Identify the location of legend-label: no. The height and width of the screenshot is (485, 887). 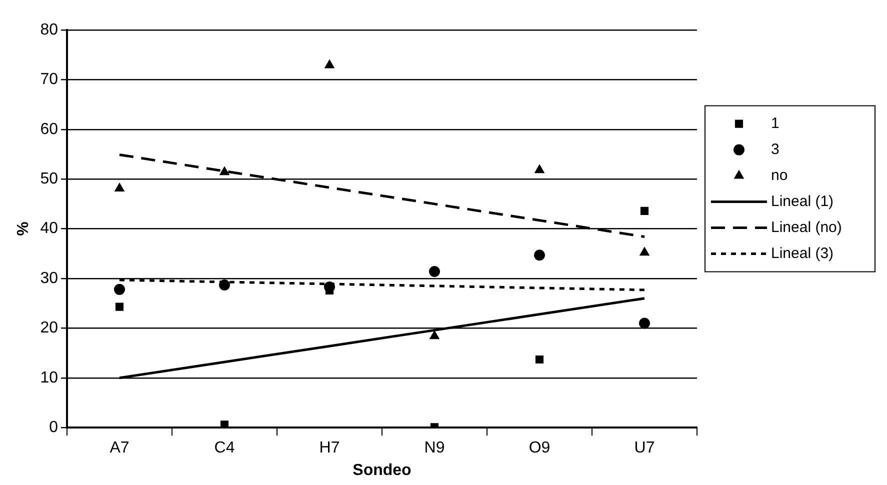
(779, 175).